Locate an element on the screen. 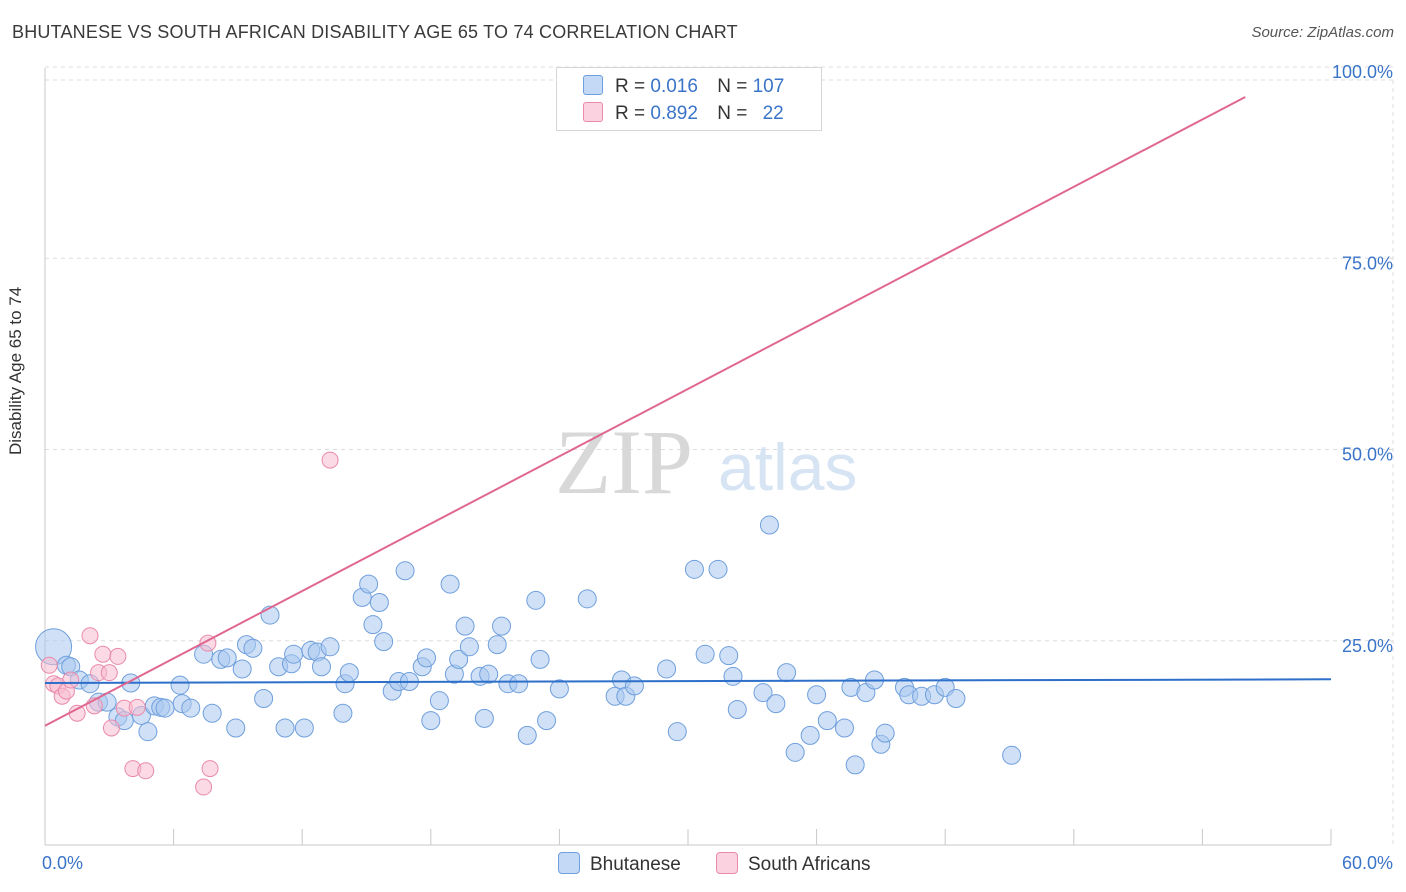 This screenshot has height=892, width=1406. y-tick-label: 75.0% is located at coordinates (1367, 263).